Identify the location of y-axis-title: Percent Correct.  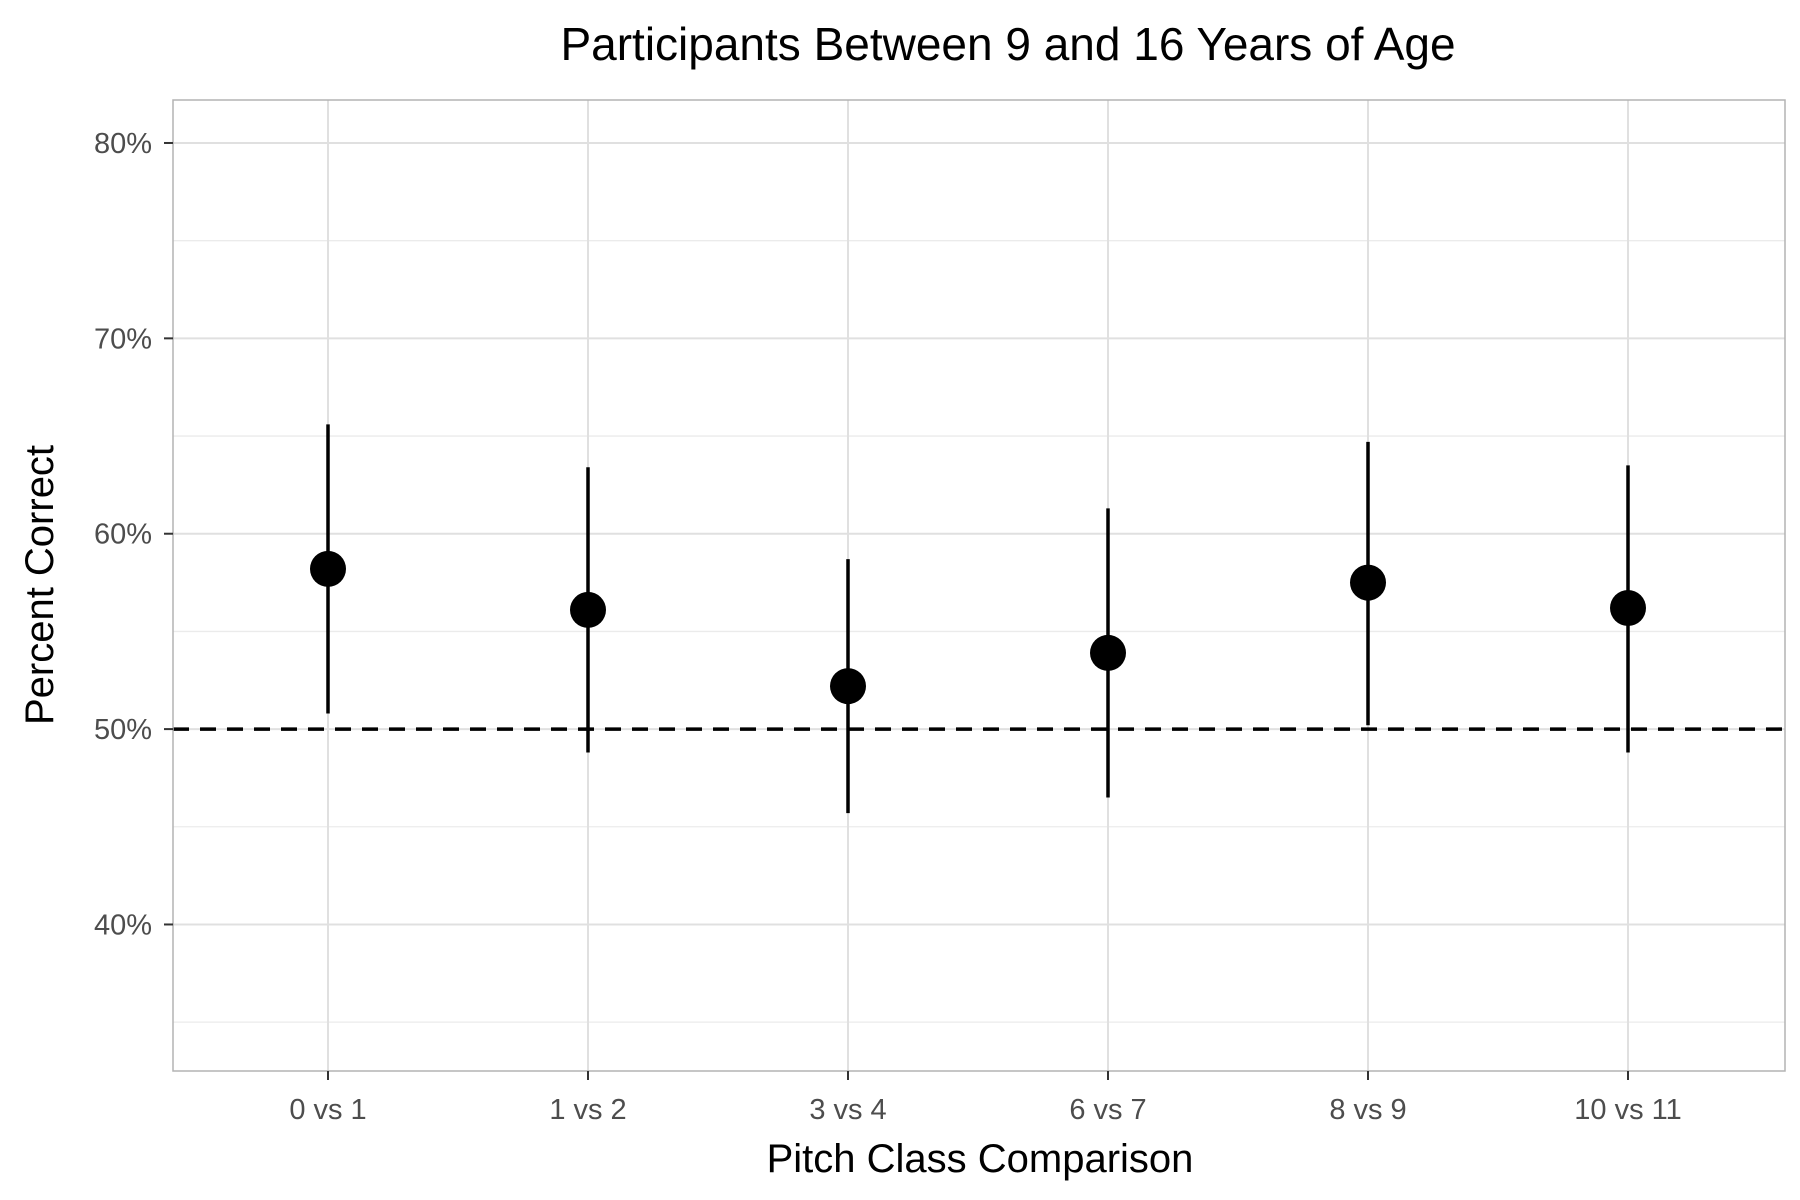
(40, 585).